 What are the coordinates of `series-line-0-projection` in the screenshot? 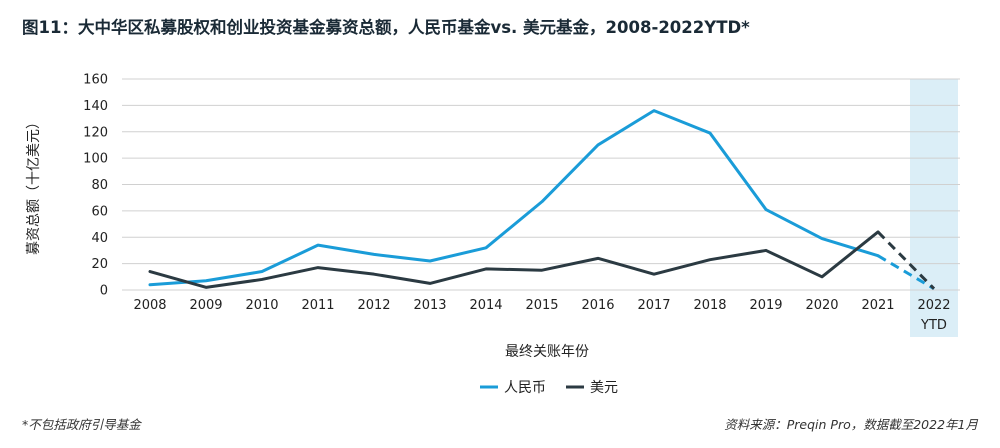 It's located at (906, 272).